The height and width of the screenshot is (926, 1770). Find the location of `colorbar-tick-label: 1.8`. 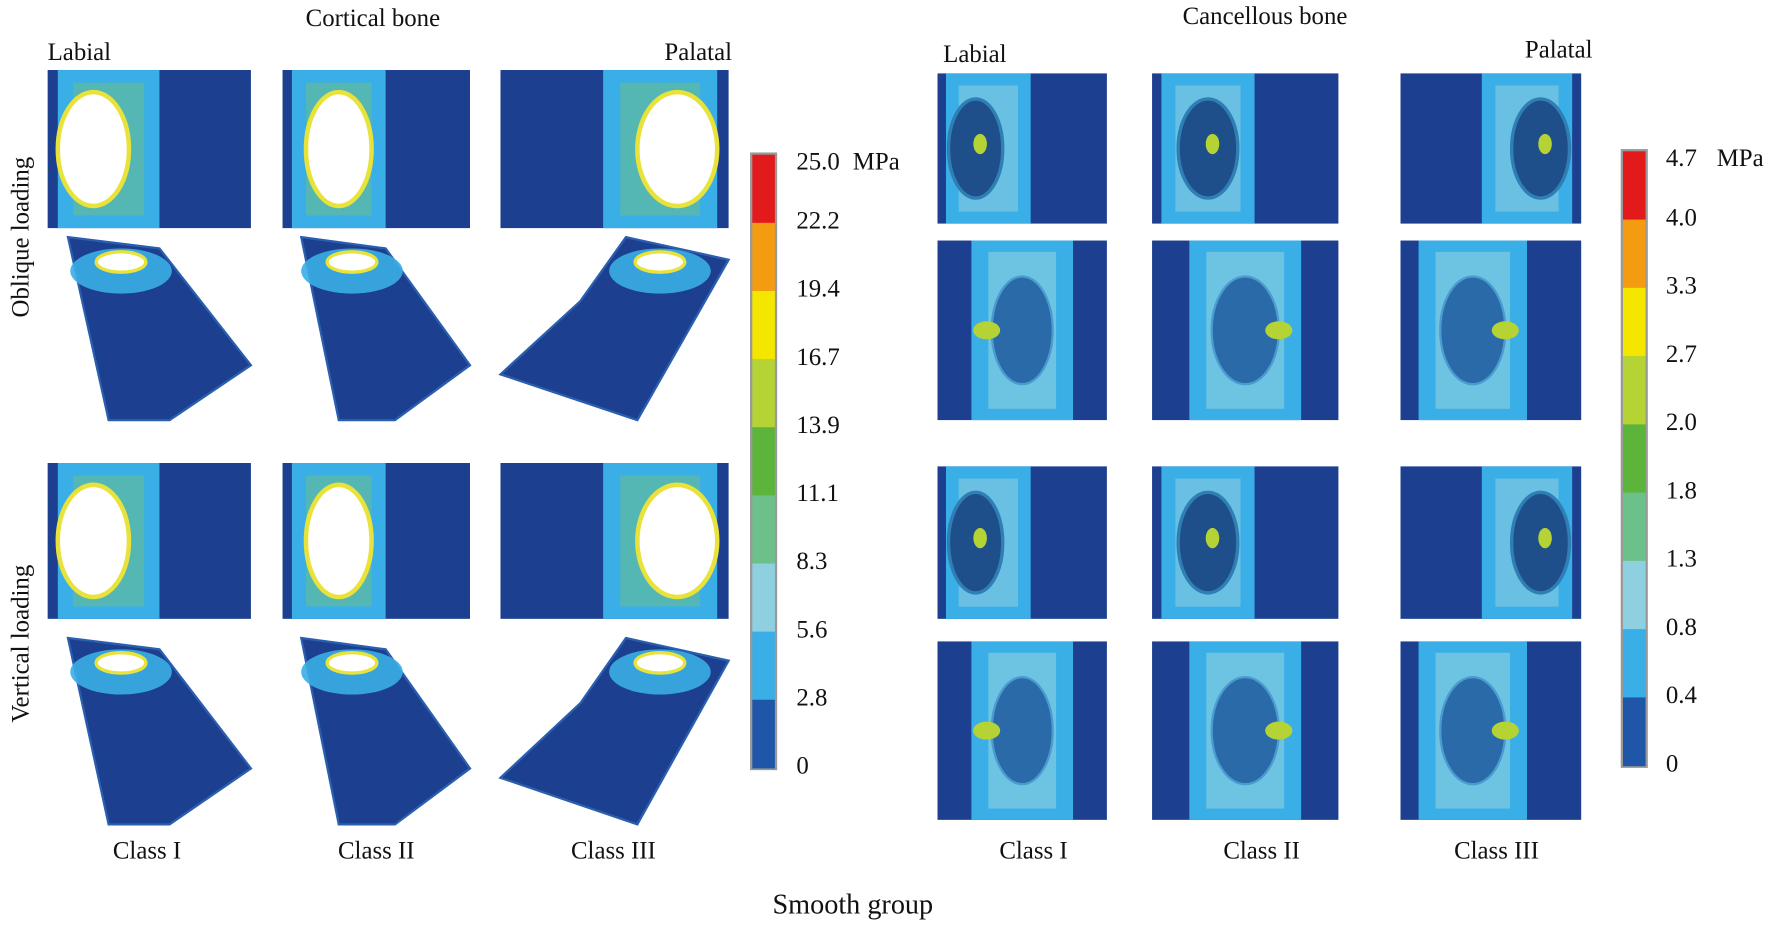

colorbar-tick-label: 1.8 is located at coordinates (1681, 490).